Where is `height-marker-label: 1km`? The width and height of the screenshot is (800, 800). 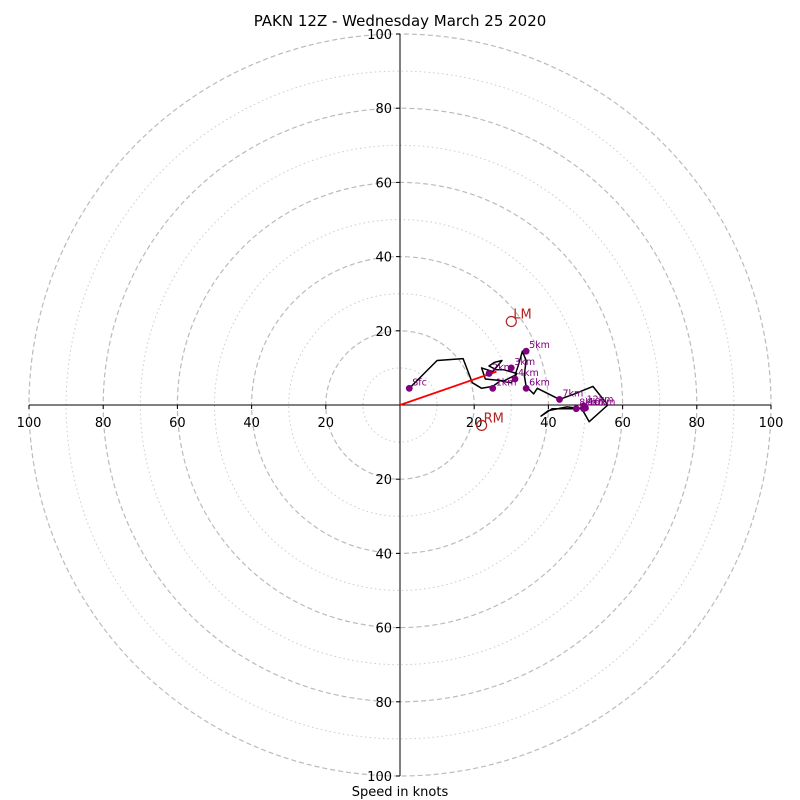 height-marker-label: 1km is located at coordinates (506, 382).